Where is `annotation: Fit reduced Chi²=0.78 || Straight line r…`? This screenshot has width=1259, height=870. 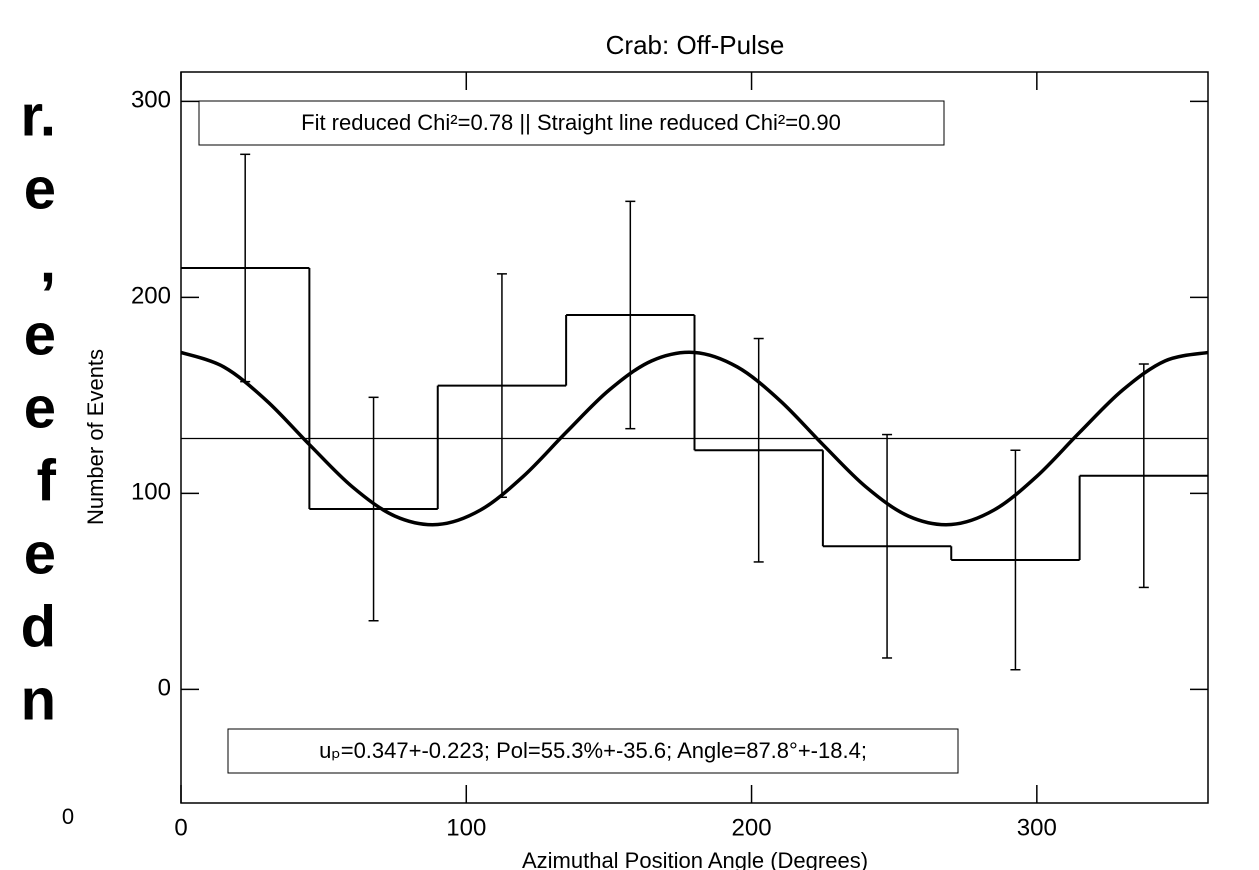
annotation: Fit reduced Chi²=0.78 || Straight line r… is located at coordinates (571, 122).